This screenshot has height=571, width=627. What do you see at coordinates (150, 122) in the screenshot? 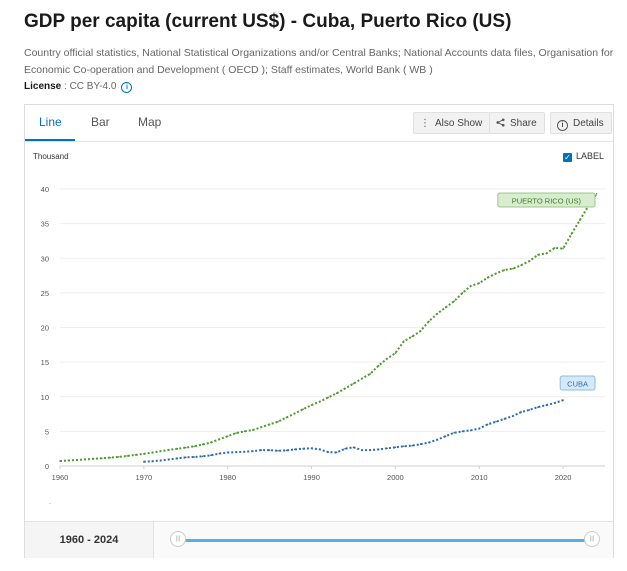
I see `tab-map: Map` at bounding box center [150, 122].